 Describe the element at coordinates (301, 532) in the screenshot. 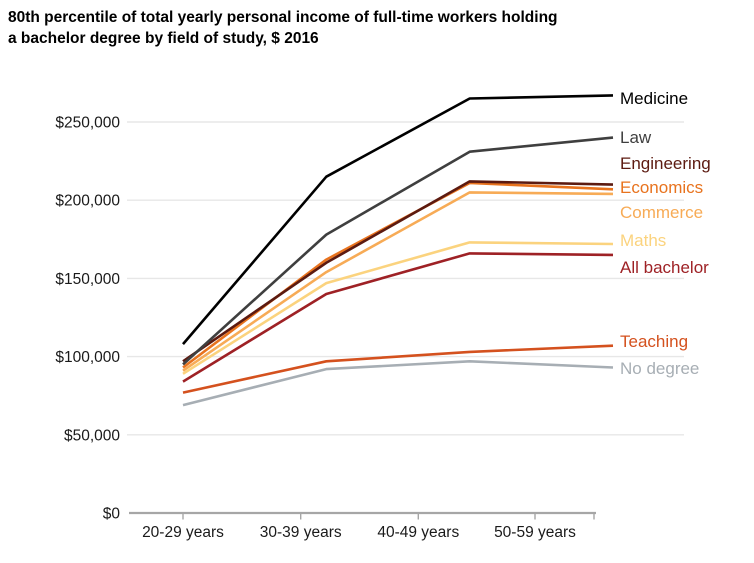

I see `x-axis-tick-label: 30-39 years` at that location.